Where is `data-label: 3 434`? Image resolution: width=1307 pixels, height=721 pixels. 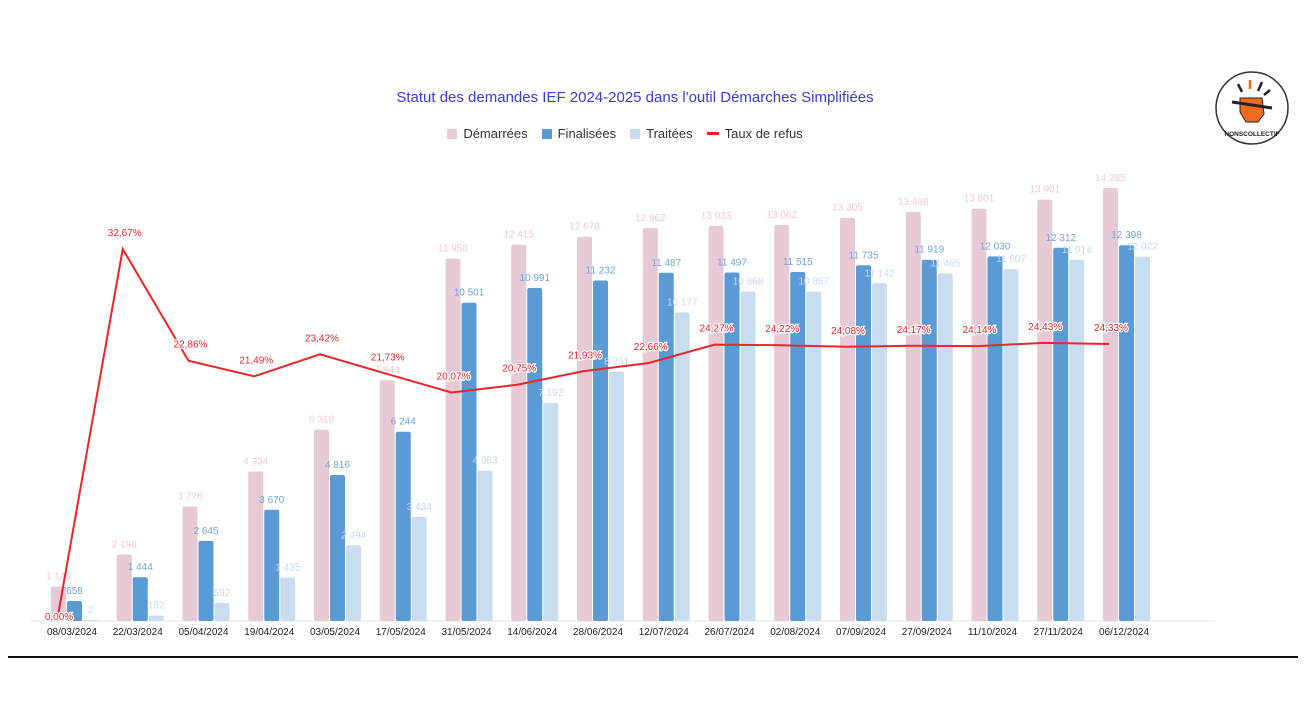 data-label: 3 434 is located at coordinates (419, 507).